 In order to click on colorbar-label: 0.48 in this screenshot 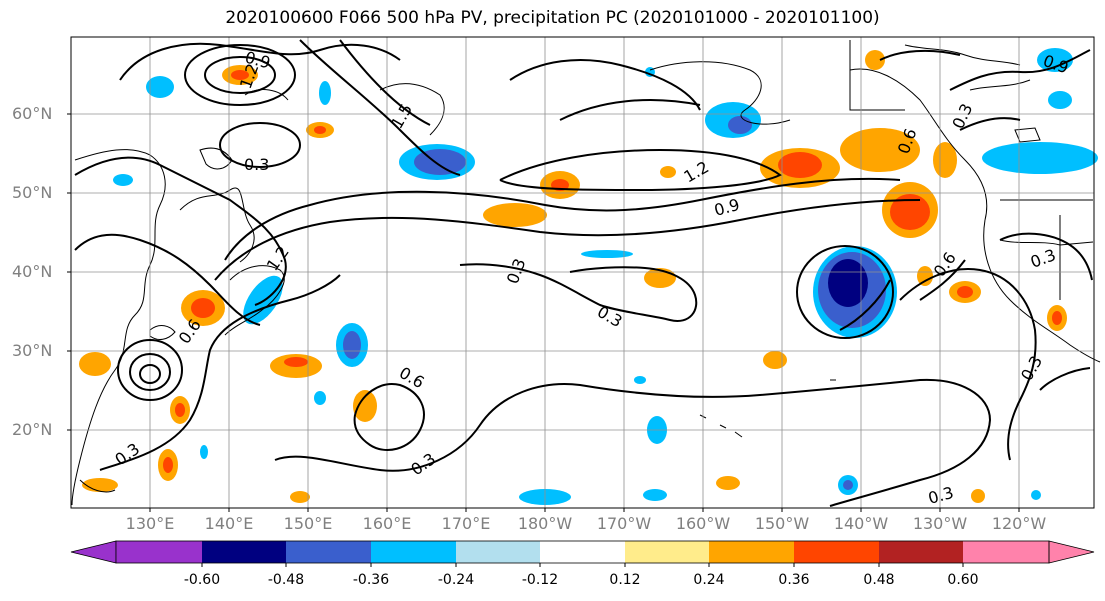, I will do `click(879, 580)`.